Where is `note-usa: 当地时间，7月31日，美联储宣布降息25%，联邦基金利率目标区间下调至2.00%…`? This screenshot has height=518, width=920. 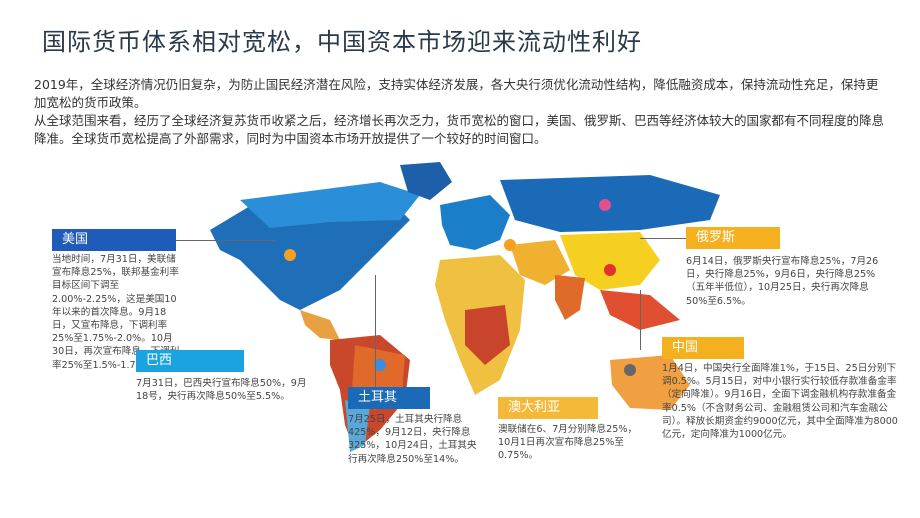 note-usa: 当地时间，7月31日，美联储宣布降息25%，联邦基金利率目标区间下调至2.00%… is located at coordinates (116, 312).